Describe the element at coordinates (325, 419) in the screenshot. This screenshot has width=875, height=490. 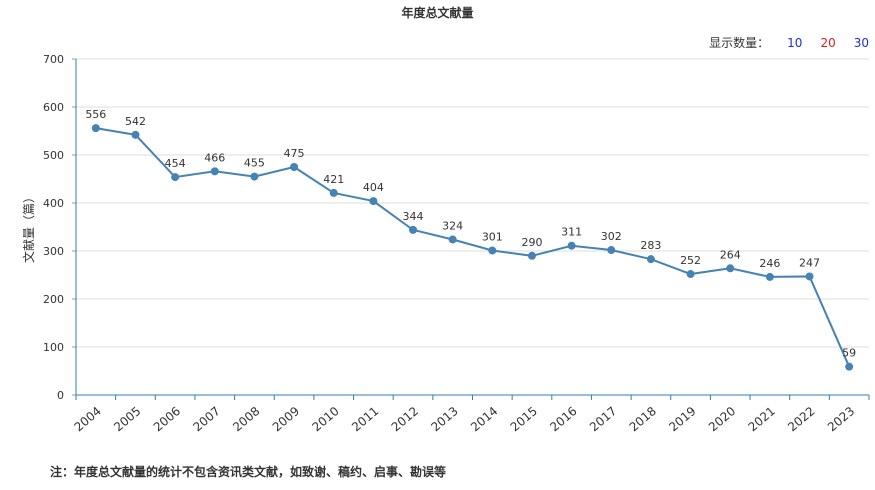
I see `x-tick-label: 2010` at that location.